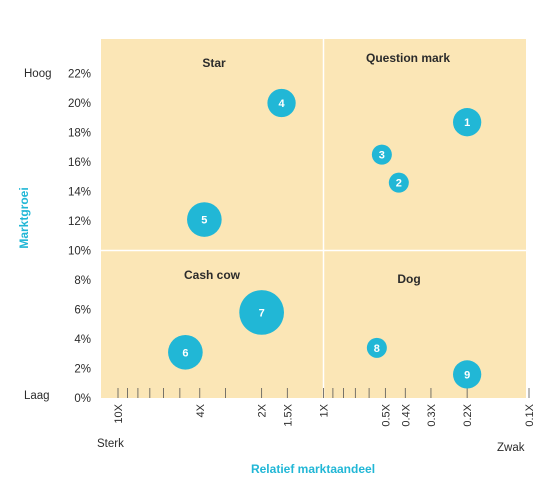 The image size is (560, 483). Describe the element at coordinates (386, 414) in the screenshot. I see `x-tick-label: 0.5X` at that location.